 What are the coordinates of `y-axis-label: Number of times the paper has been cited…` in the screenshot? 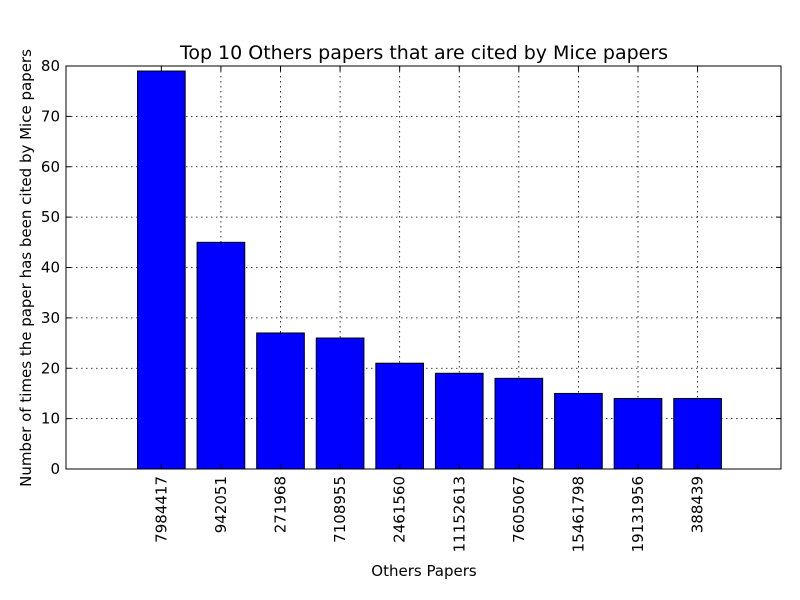 It's located at (26, 268).